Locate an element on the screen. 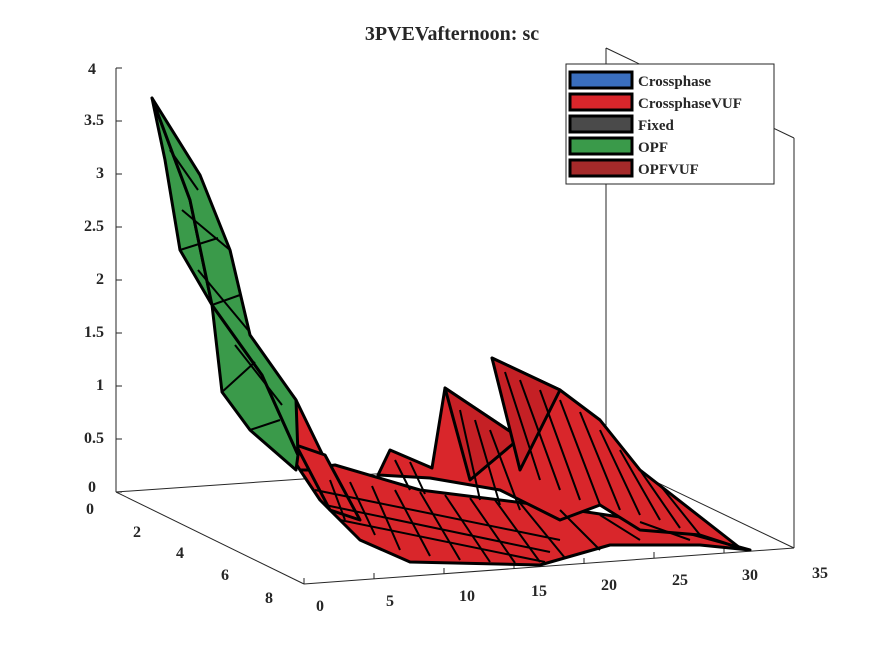  x-tick-label: 10 is located at coordinates (467, 596).